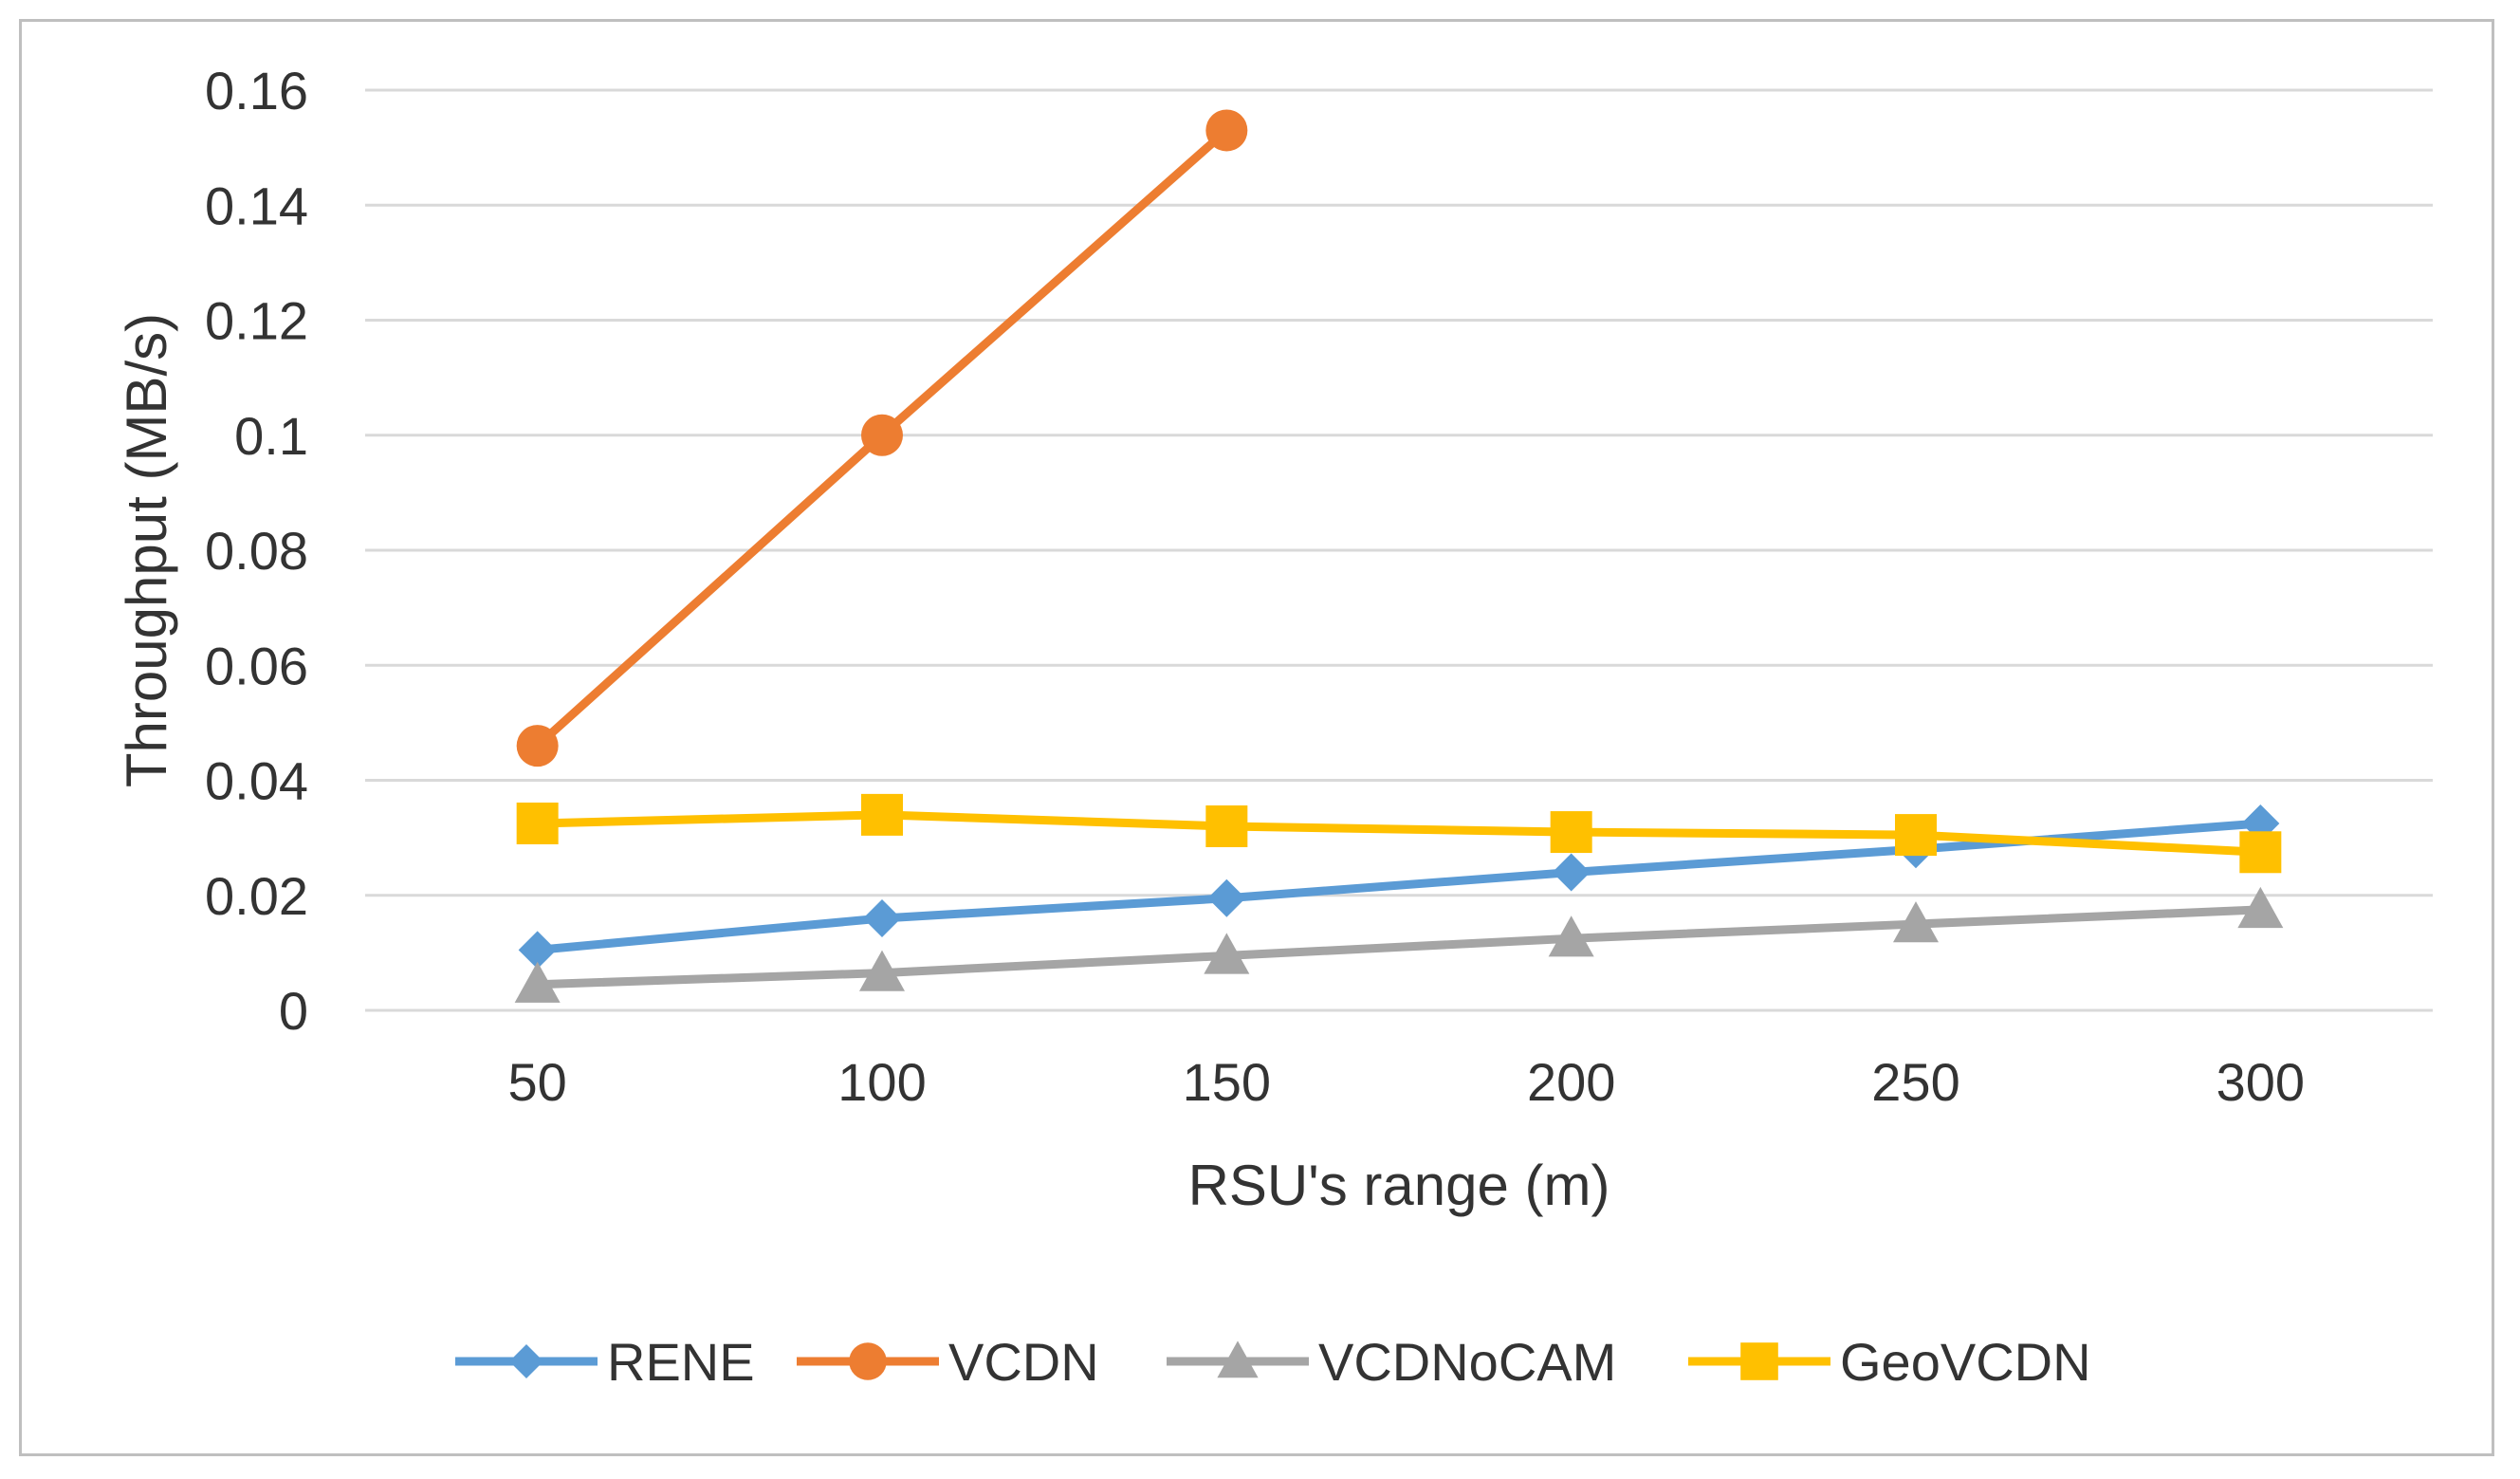 This screenshot has height=1479, width=2520. What do you see at coordinates (271, 436) in the screenshot?
I see `y-tick-label: 0.1` at bounding box center [271, 436].